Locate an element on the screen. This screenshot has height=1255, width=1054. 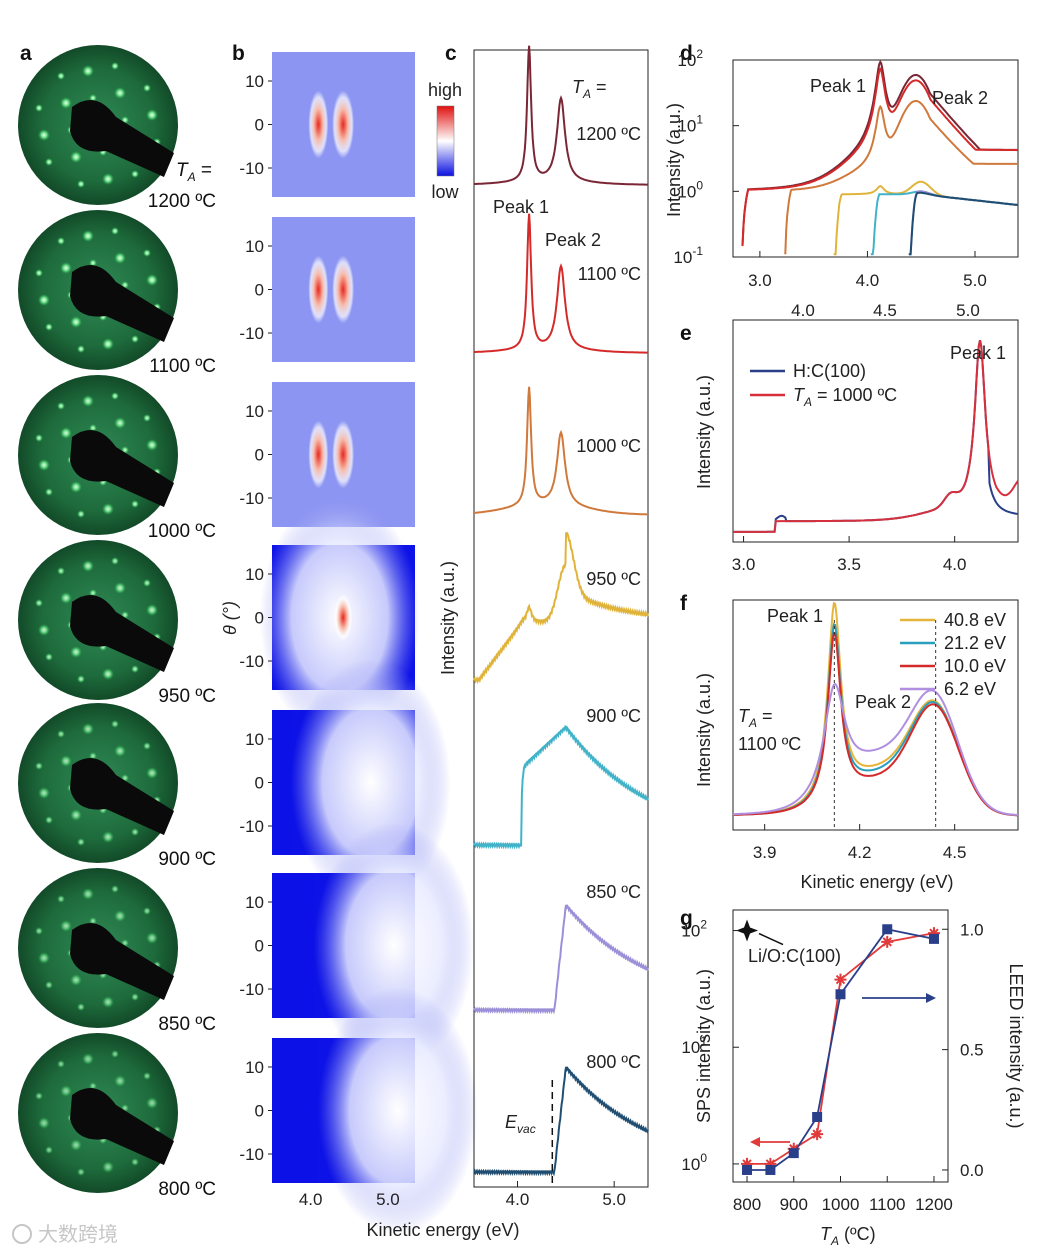
leed-ytick: 0.0 is located at coordinates (972, 1170).